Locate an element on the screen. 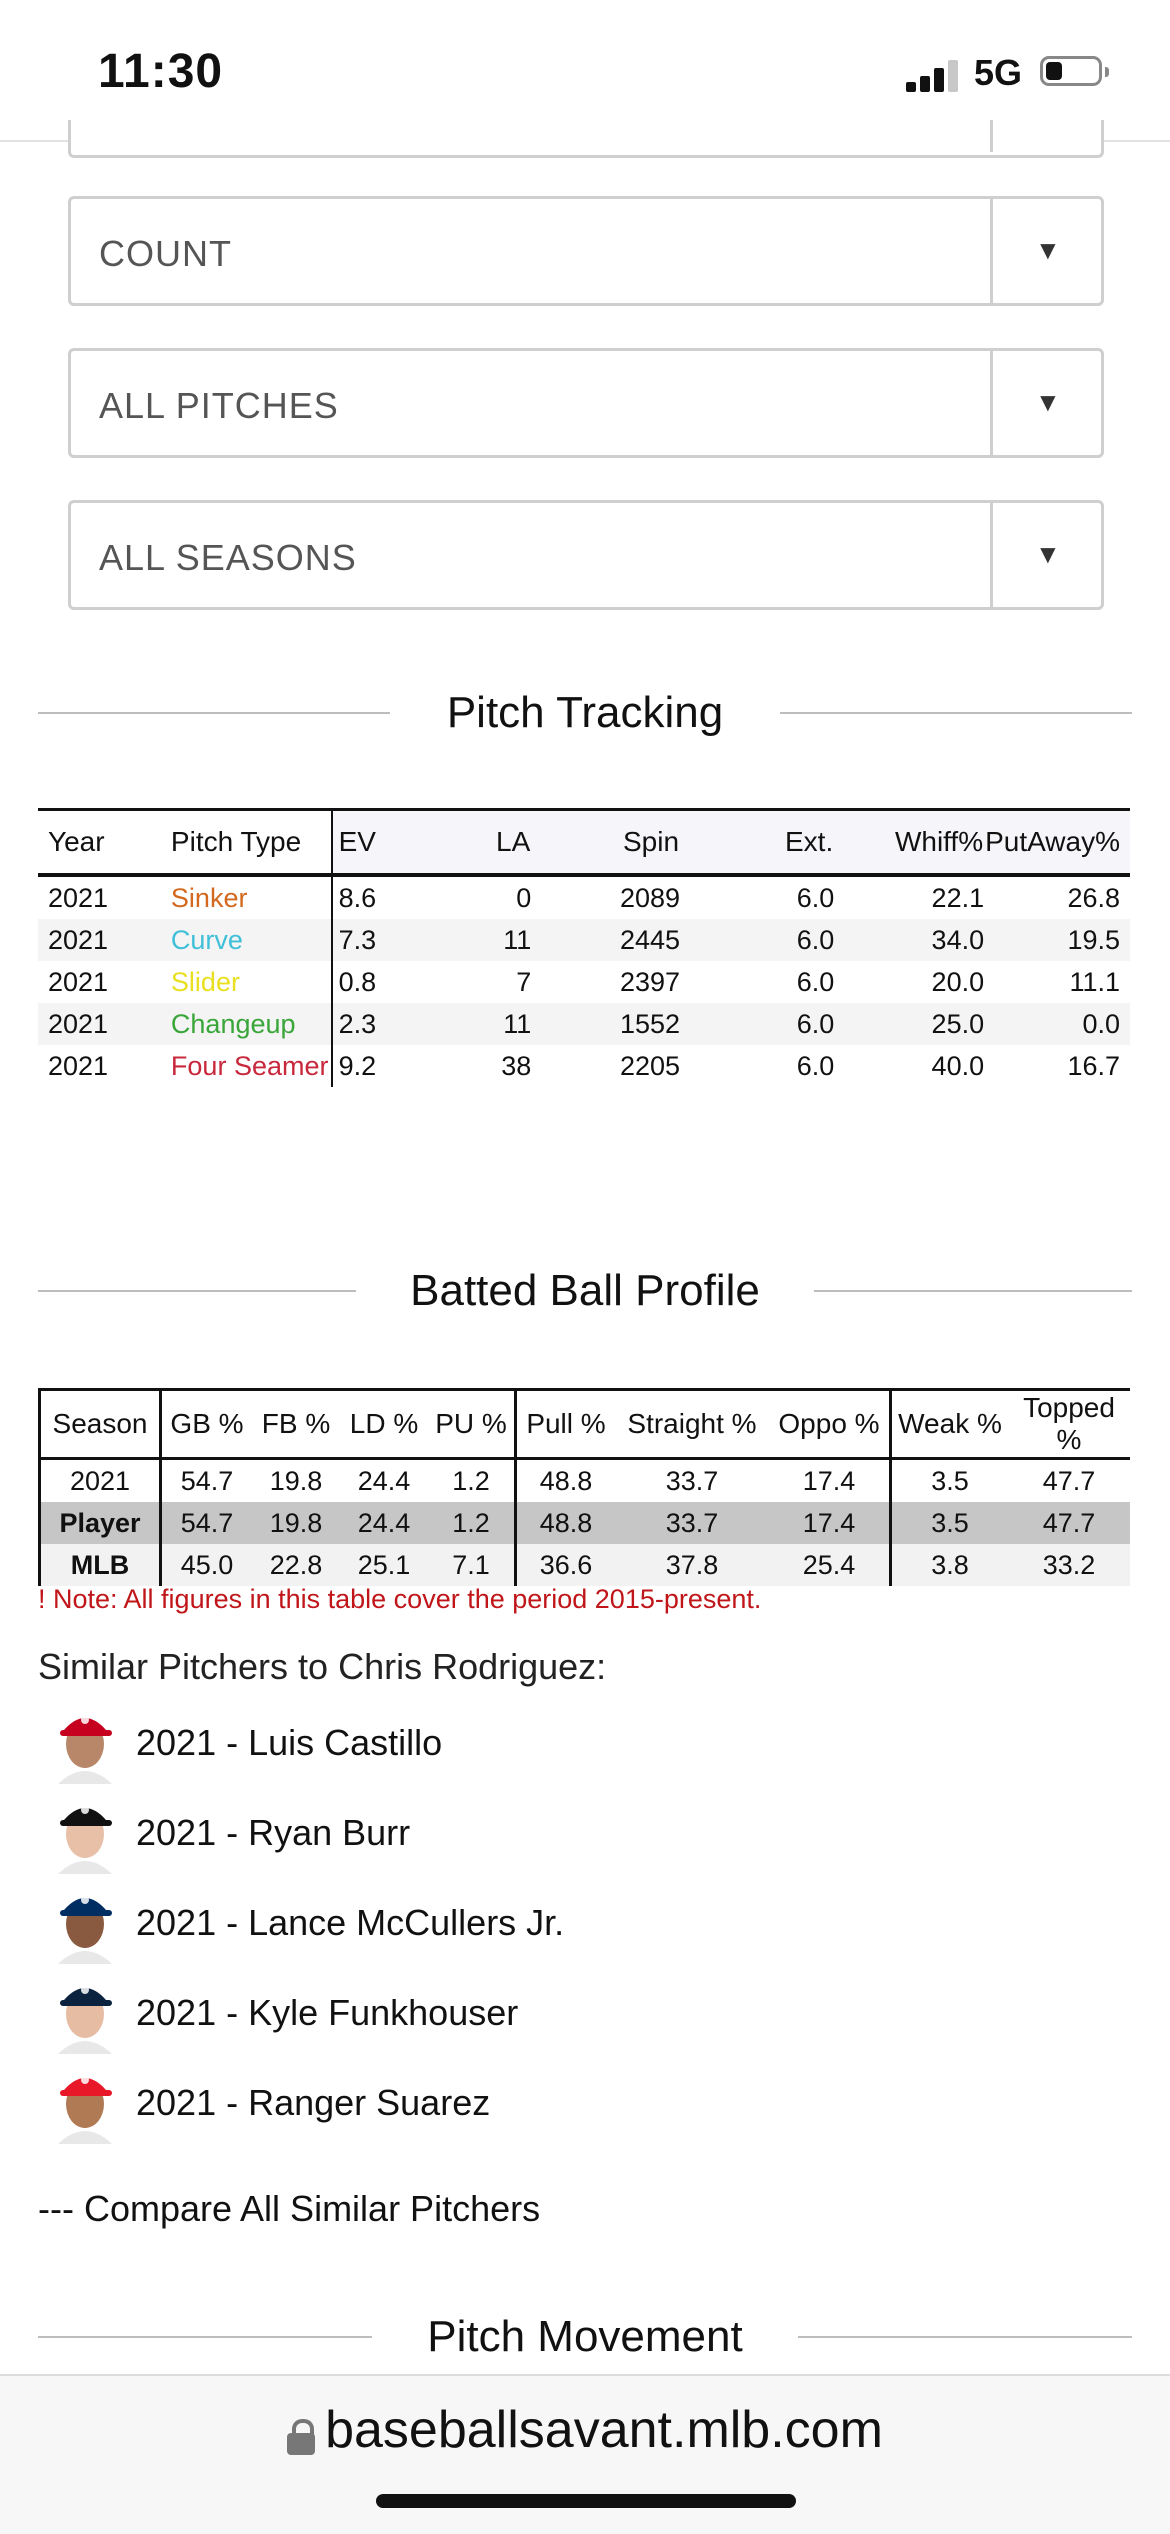 The height and width of the screenshot is (2534, 1170). table-cell: 34.0 is located at coordinates (909, 940).